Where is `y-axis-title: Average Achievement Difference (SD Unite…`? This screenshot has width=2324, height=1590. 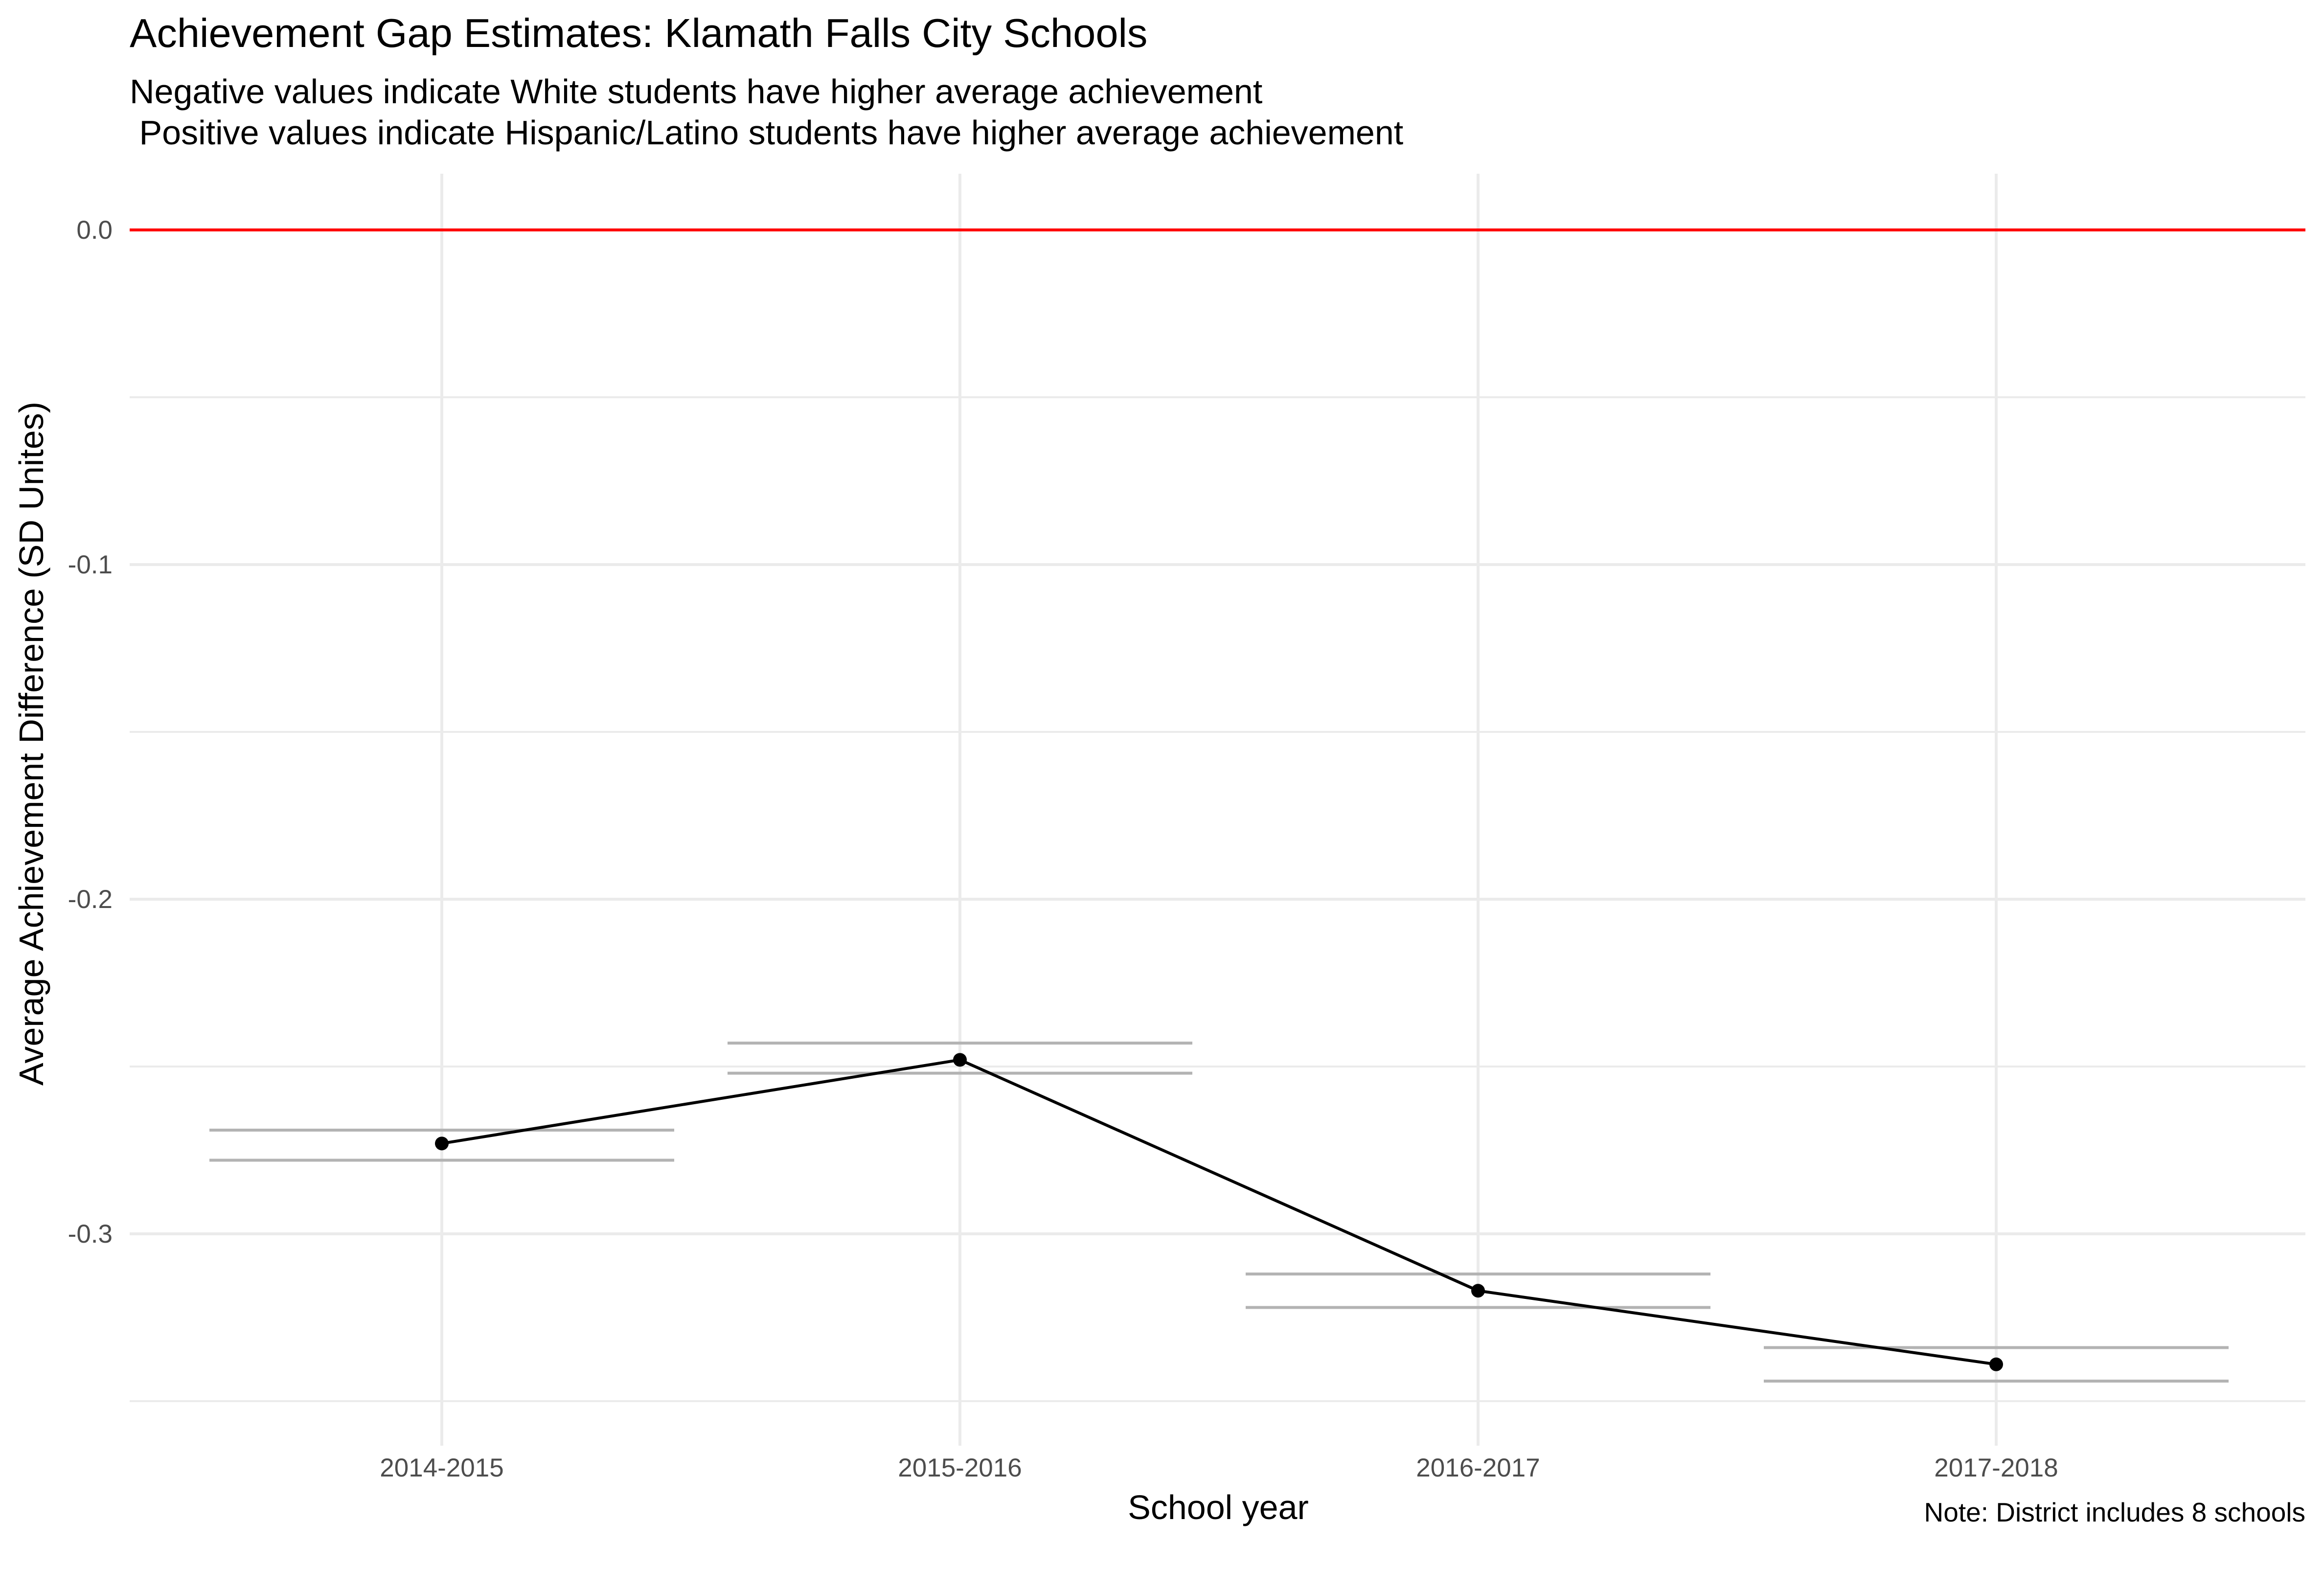
y-axis-title: Average Achievement Difference (SD Unite… is located at coordinates (31, 744).